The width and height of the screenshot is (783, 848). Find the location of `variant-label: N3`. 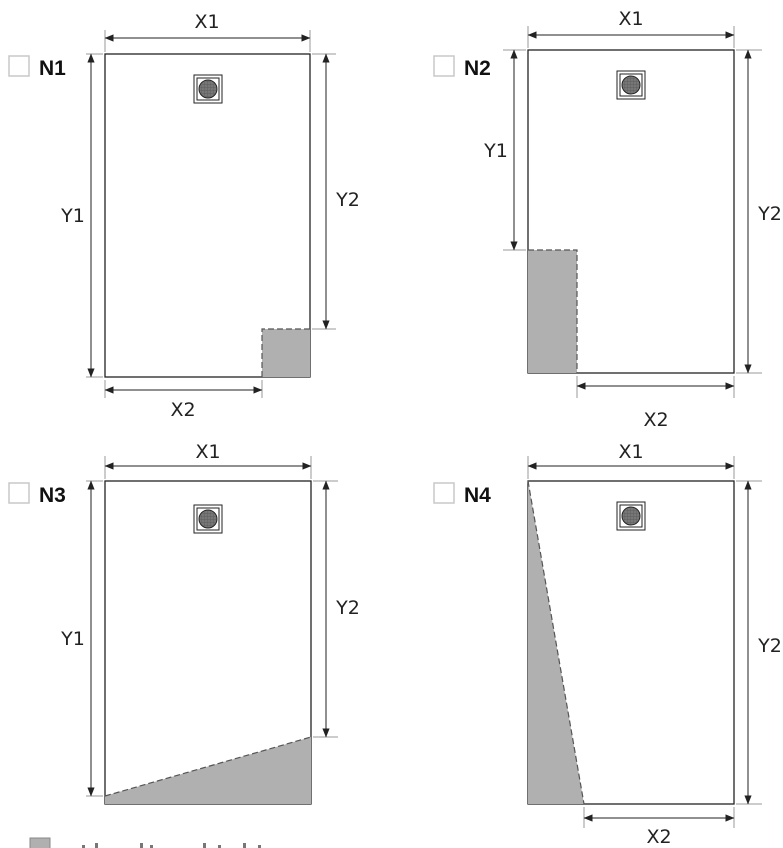

variant-label: N3 is located at coordinates (52, 495).